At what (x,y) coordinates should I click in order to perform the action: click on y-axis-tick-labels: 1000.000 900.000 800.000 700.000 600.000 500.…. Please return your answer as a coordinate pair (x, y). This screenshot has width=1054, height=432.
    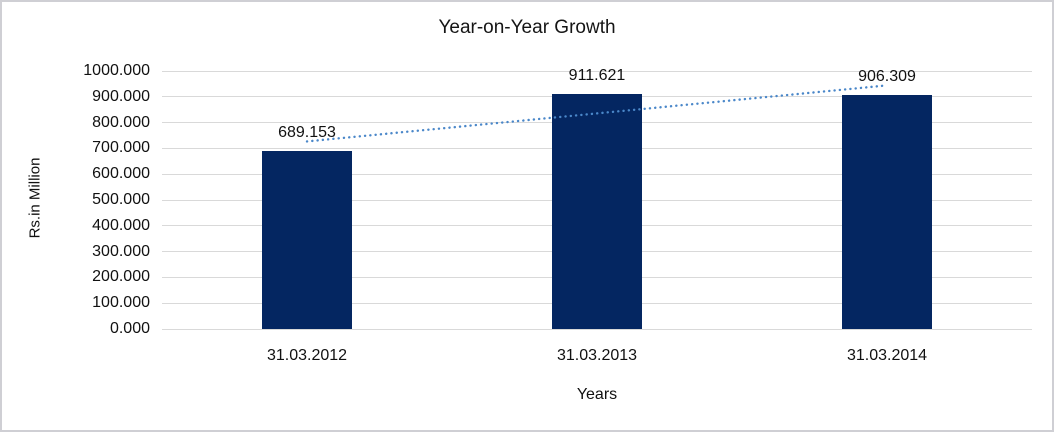
    Looking at the image, I should click on (76, 199).